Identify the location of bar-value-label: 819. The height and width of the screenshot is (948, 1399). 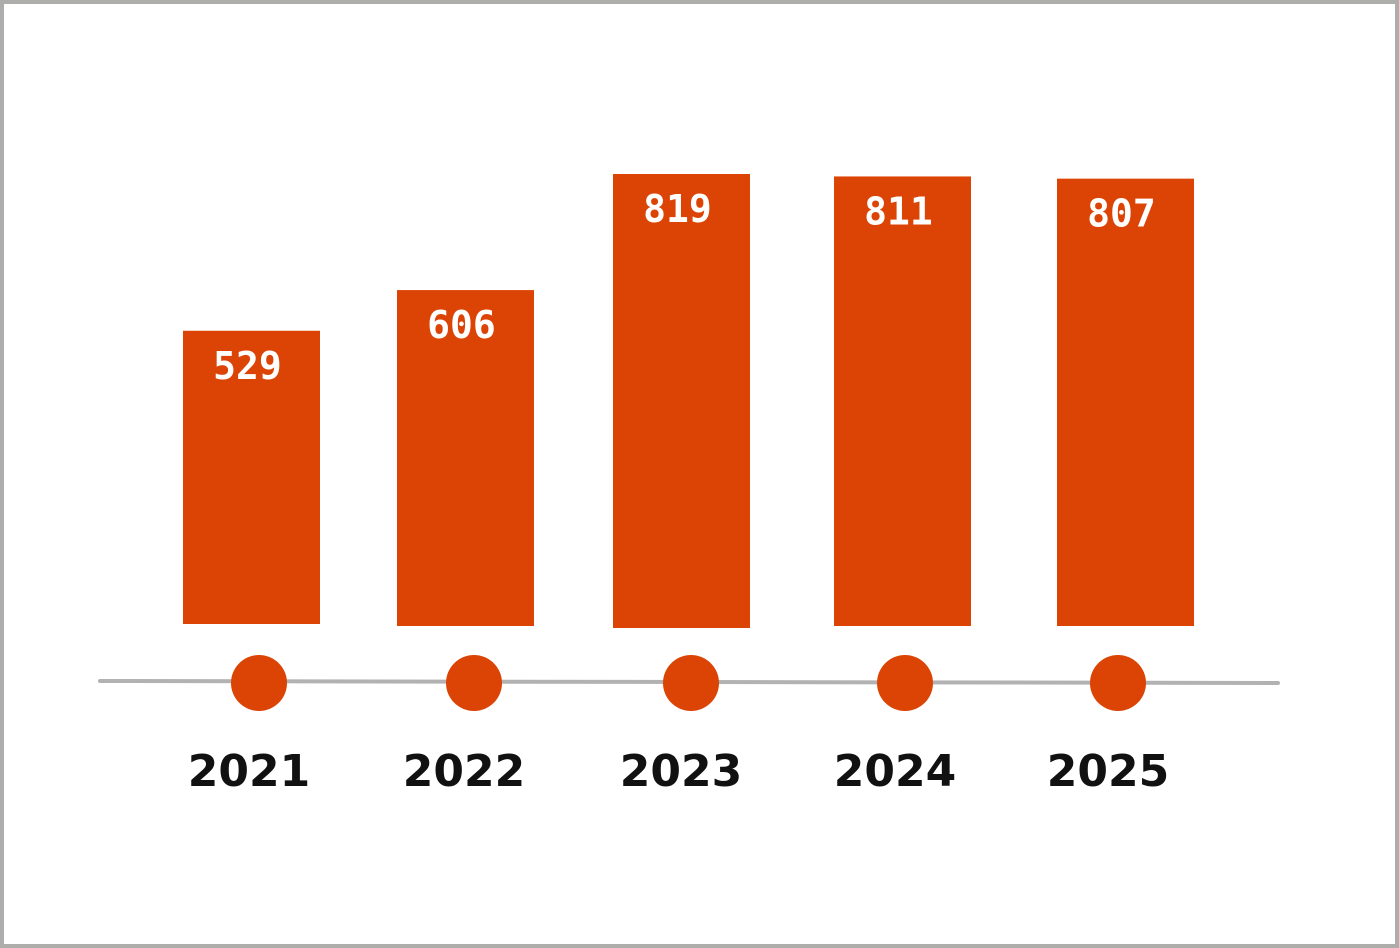
(677, 209).